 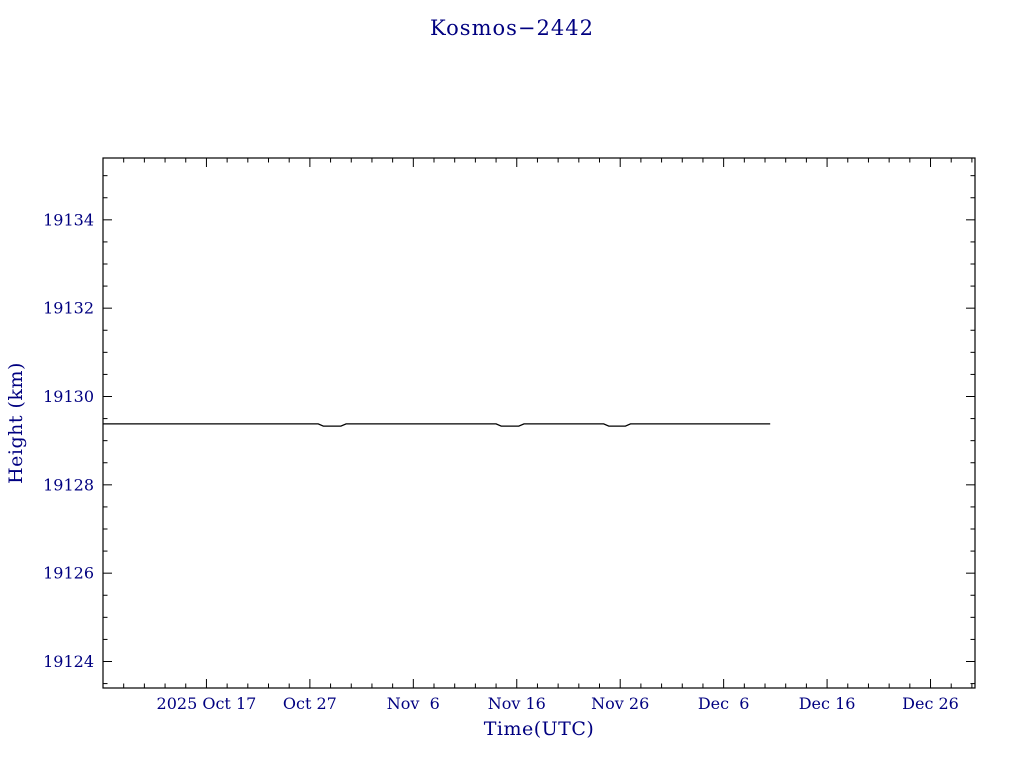 I want to click on x-tick-label: Nov 6, so click(x=413, y=703).